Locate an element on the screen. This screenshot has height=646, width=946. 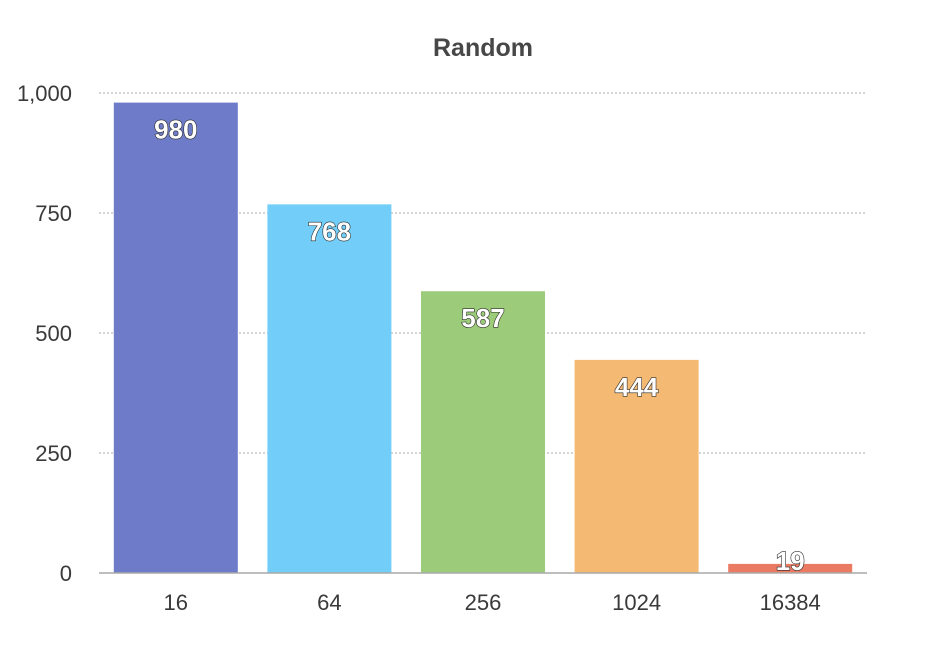
y-tick-label: 0 is located at coordinates (66, 573).